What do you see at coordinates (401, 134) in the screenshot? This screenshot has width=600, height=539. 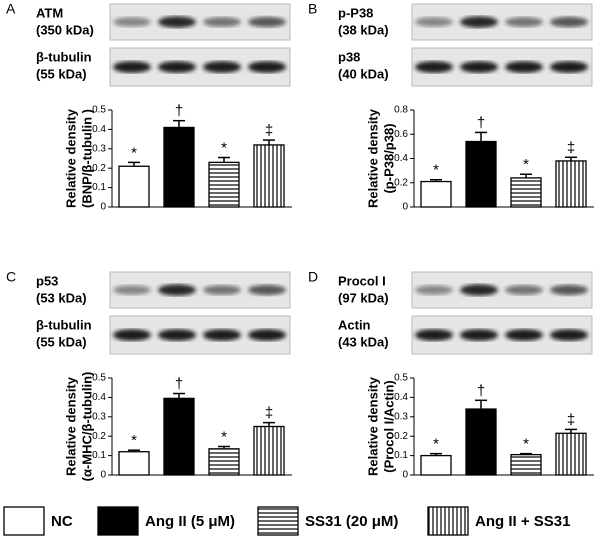 I see `y-tick-label: 0.6` at bounding box center [401, 134].